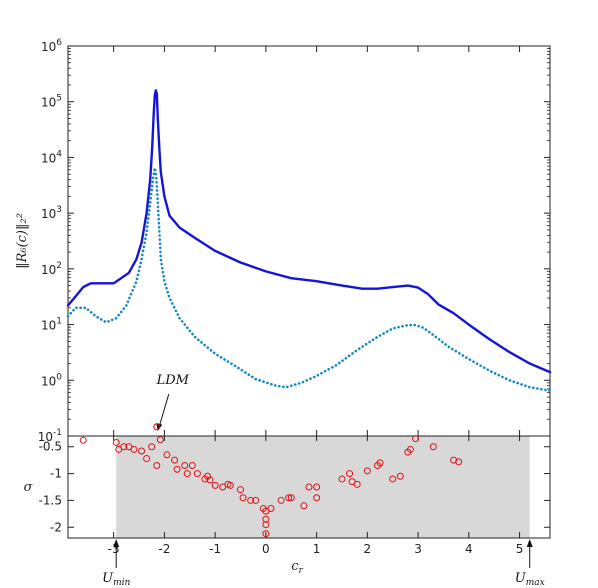 The width and height of the screenshot is (598, 588). I want to click on bottom-plot-frame, so click(309, 487).